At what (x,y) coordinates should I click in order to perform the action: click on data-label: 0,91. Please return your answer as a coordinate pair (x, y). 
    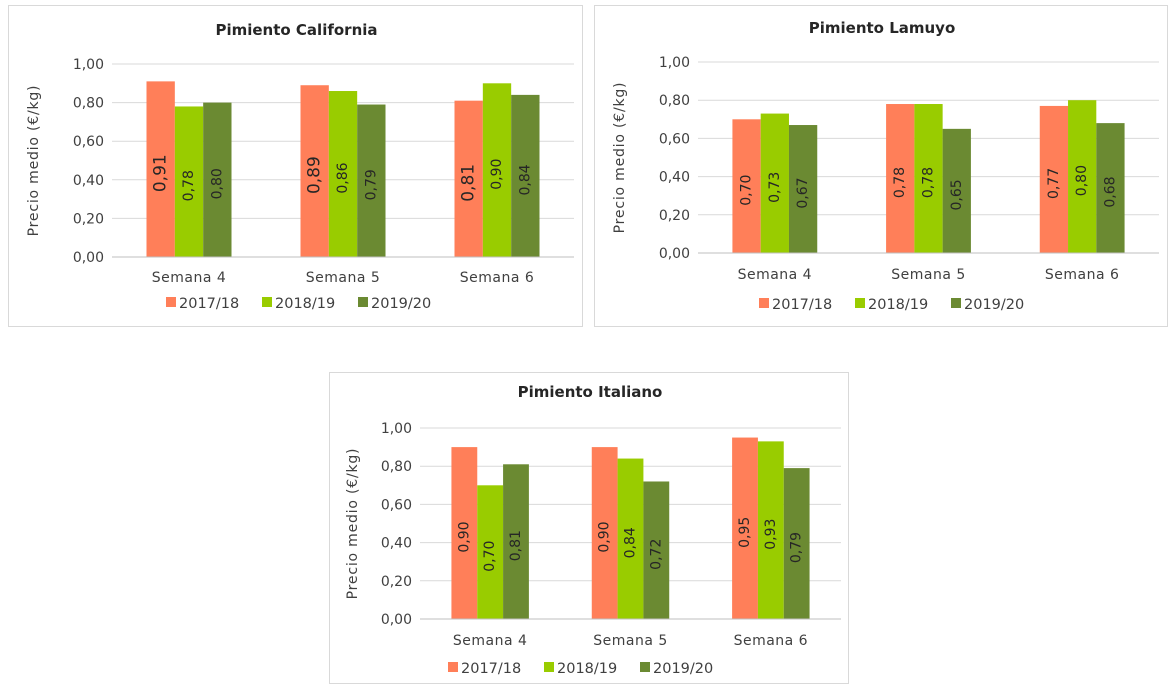
    Looking at the image, I should click on (161, 173).